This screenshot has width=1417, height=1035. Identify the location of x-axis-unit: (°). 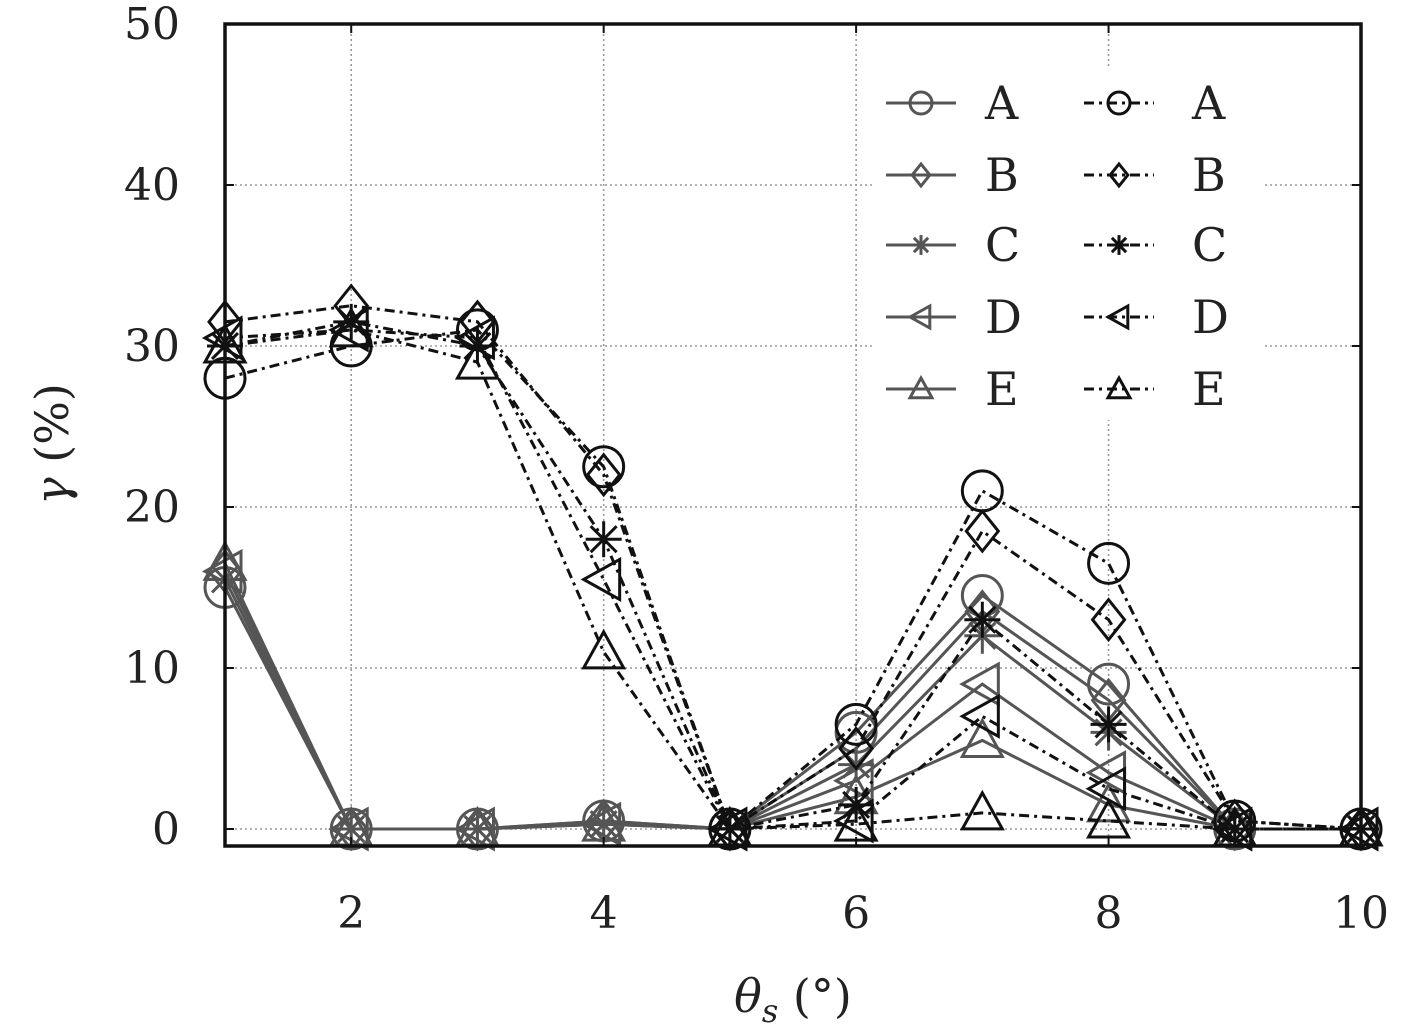
(815, 996).